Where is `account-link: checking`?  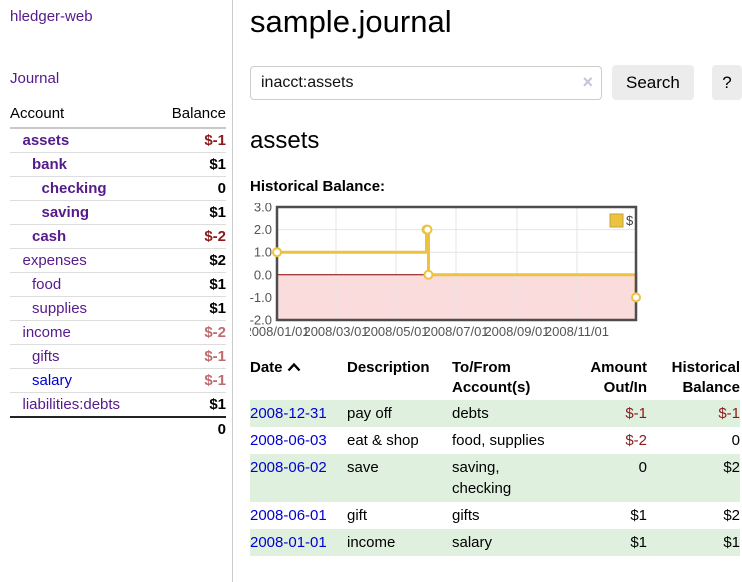
account-link: checking is located at coordinates (74, 188).